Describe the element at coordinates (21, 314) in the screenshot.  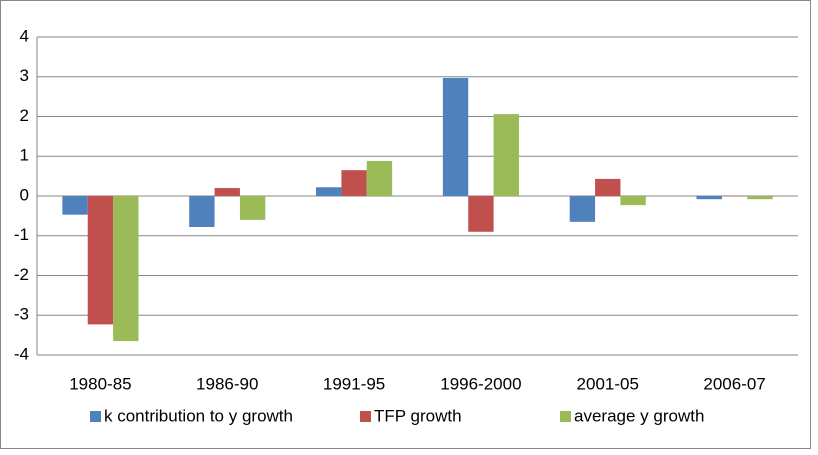
I see `y-tick-label: -3` at that location.